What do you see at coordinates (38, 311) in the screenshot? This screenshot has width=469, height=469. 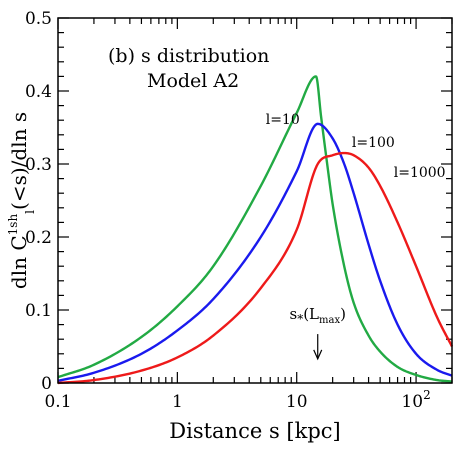 I see `y-tick-label: 0.1` at bounding box center [38, 311].